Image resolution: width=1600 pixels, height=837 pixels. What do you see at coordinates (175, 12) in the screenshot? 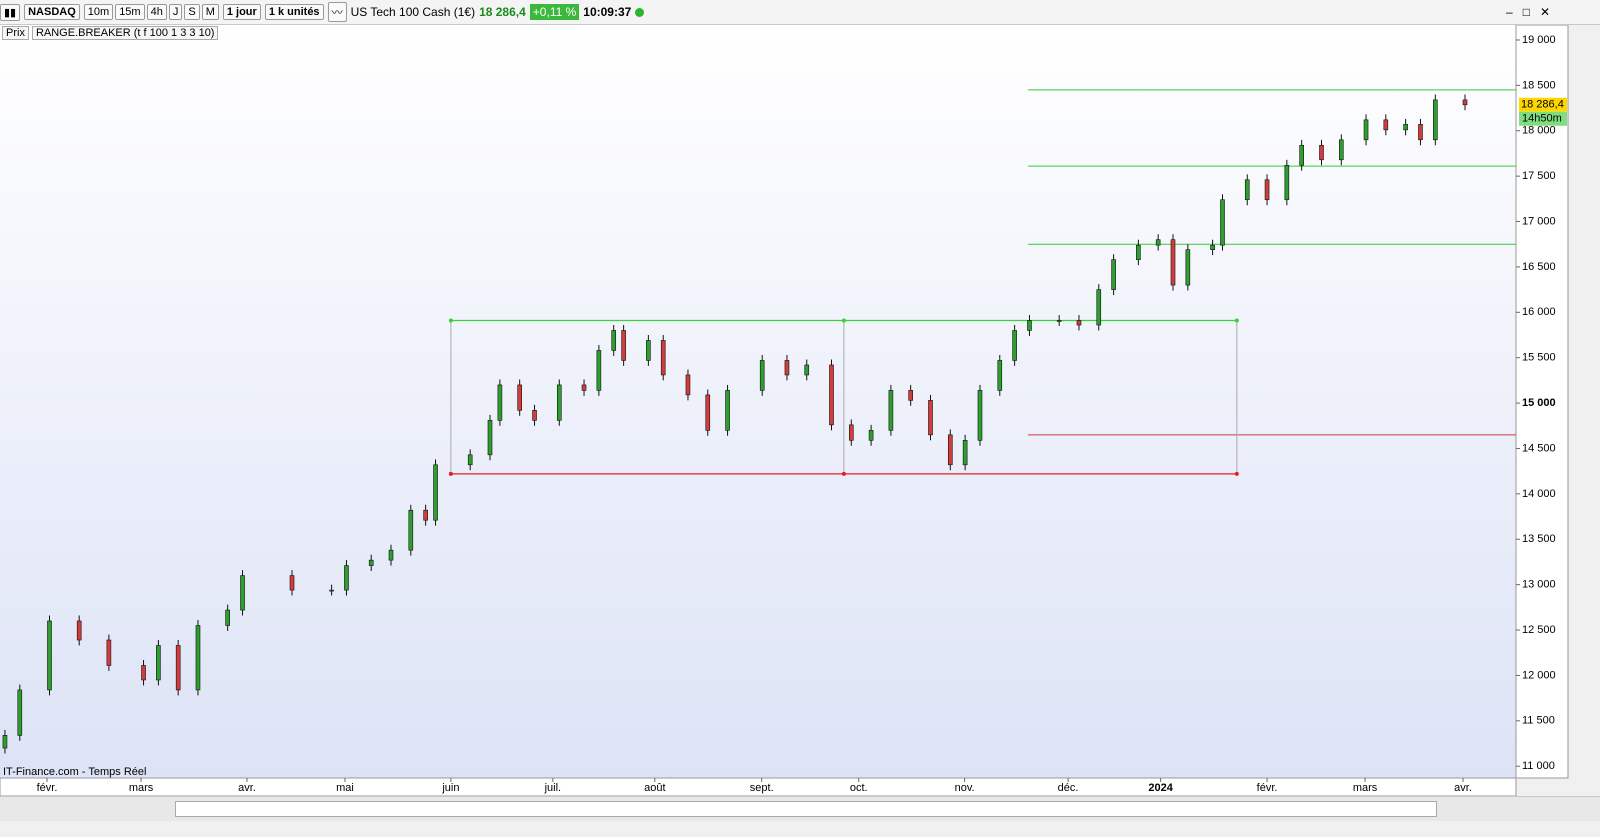
I see `interval-button: J` at bounding box center [175, 12].